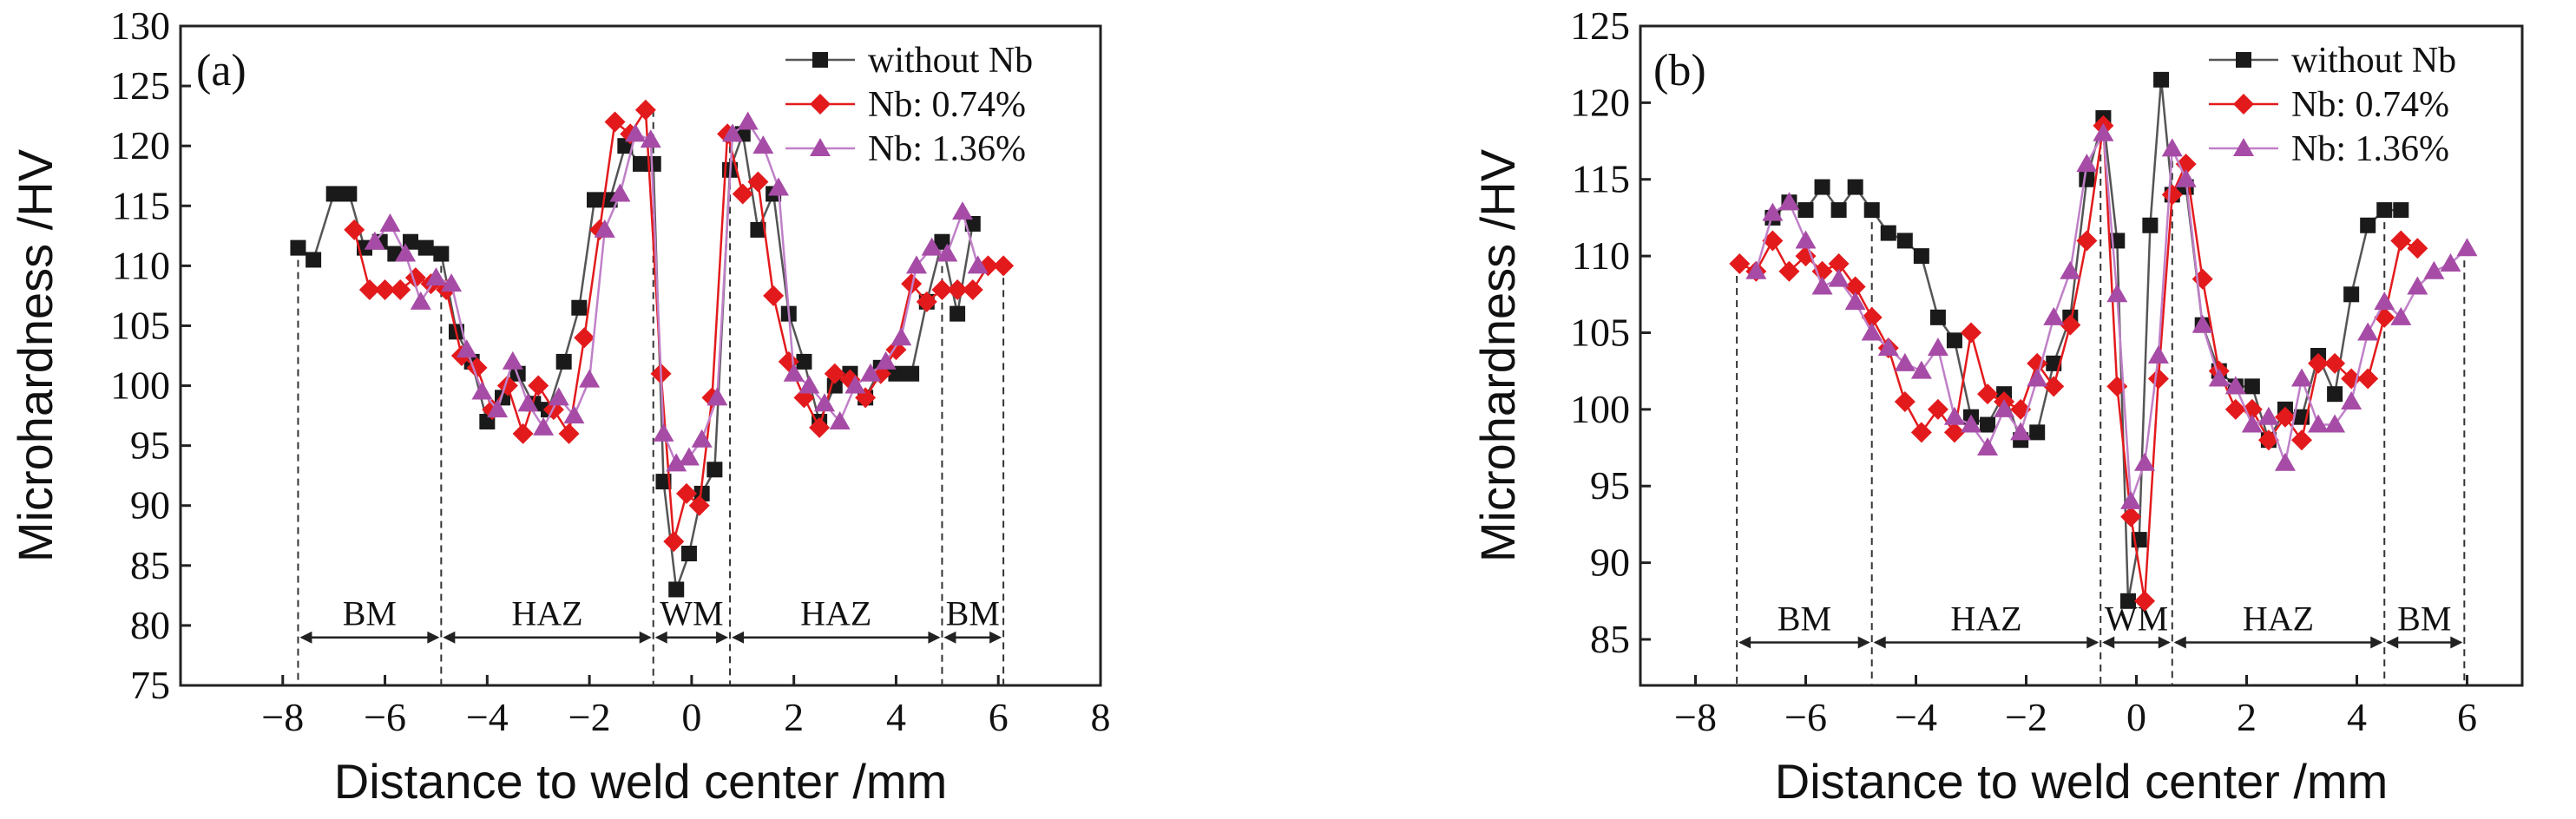 The height and width of the screenshot is (819, 2576). Describe the element at coordinates (1610, 563) in the screenshot. I see `y-tick-label: 90` at that location.